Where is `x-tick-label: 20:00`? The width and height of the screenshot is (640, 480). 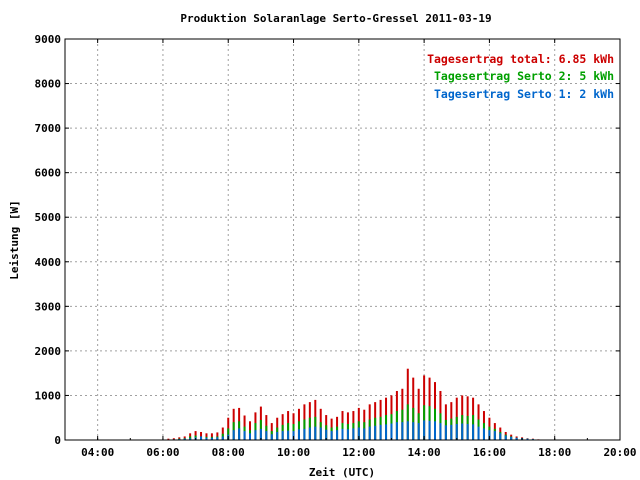
x-tick-label: 20:00 is located at coordinates (619, 452).